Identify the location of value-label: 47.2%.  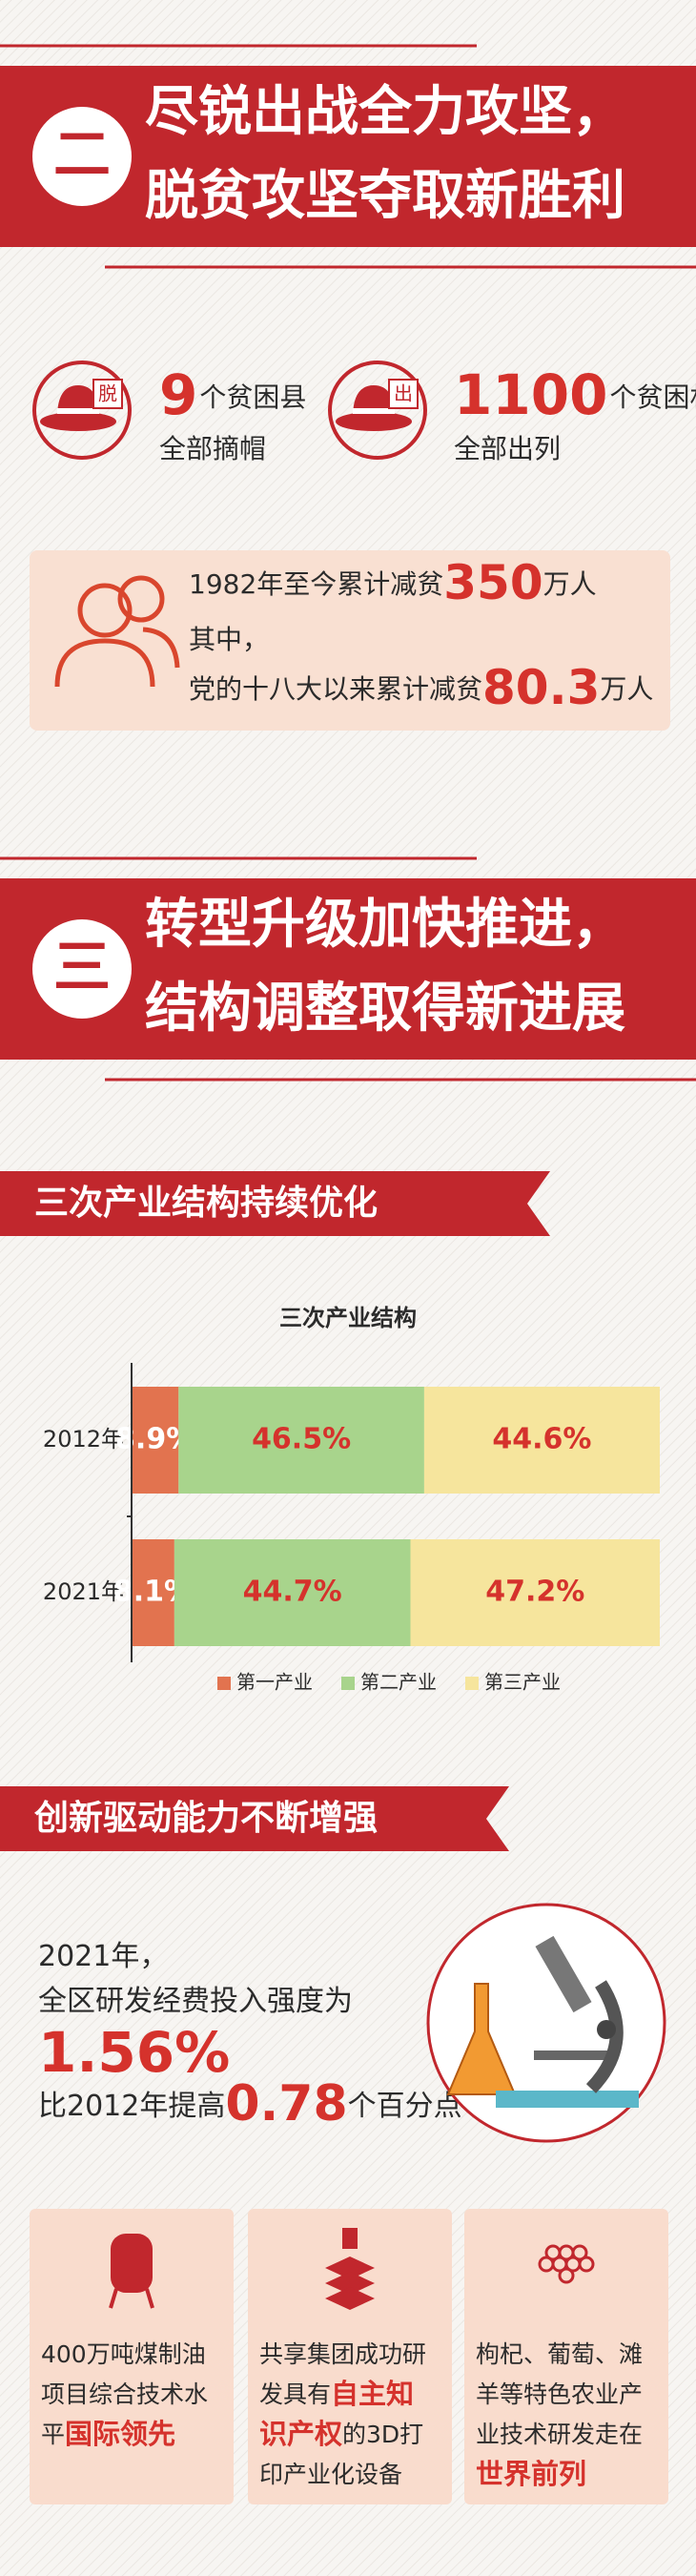
(535, 1592).